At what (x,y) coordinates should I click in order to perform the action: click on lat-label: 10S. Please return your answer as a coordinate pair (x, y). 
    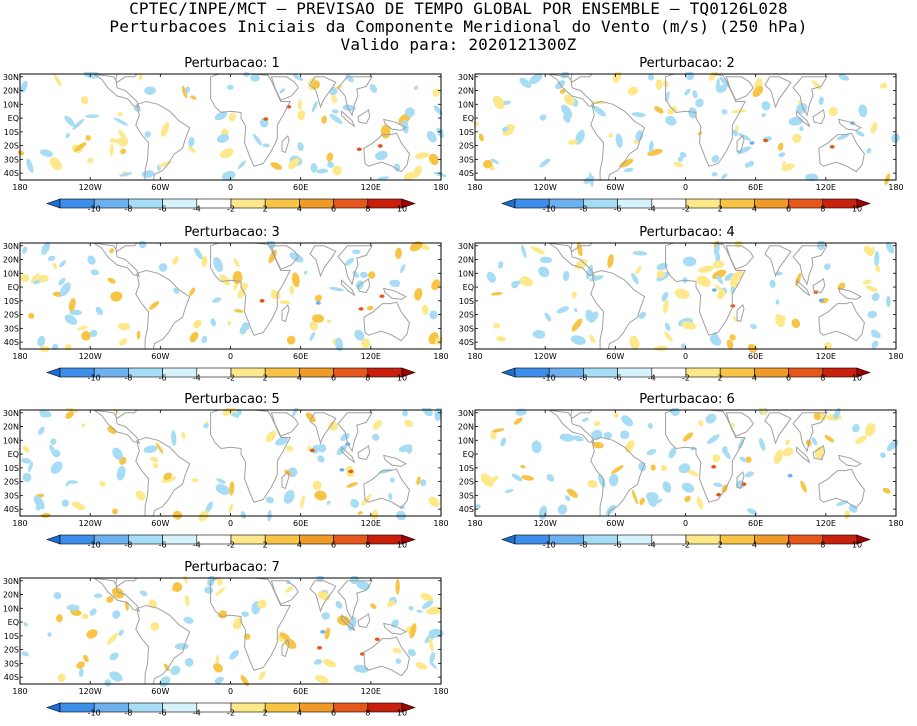
    Looking at the image, I should click on (11, 301).